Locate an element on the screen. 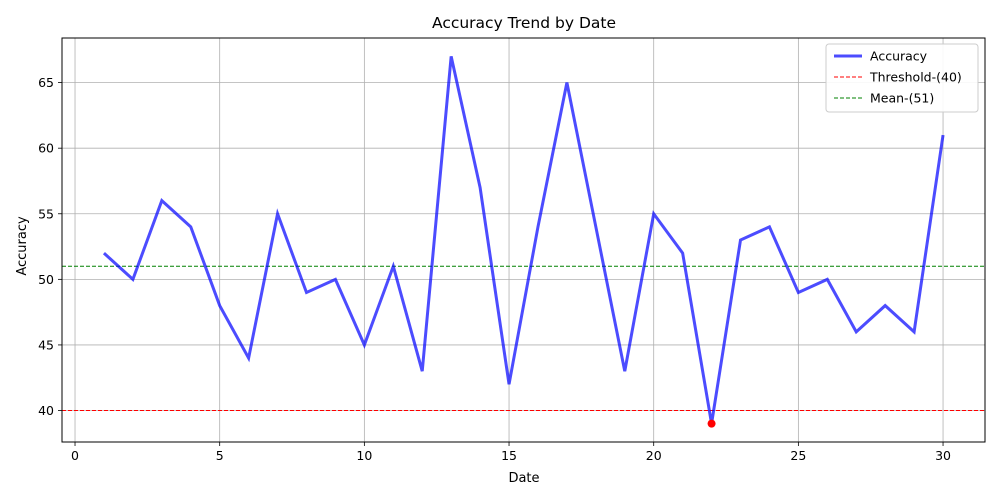 Image resolution: width=1000 pixels, height=500 pixels. y-axis-ticks: 40 45 50 55 60 65 is located at coordinates (50, 246).